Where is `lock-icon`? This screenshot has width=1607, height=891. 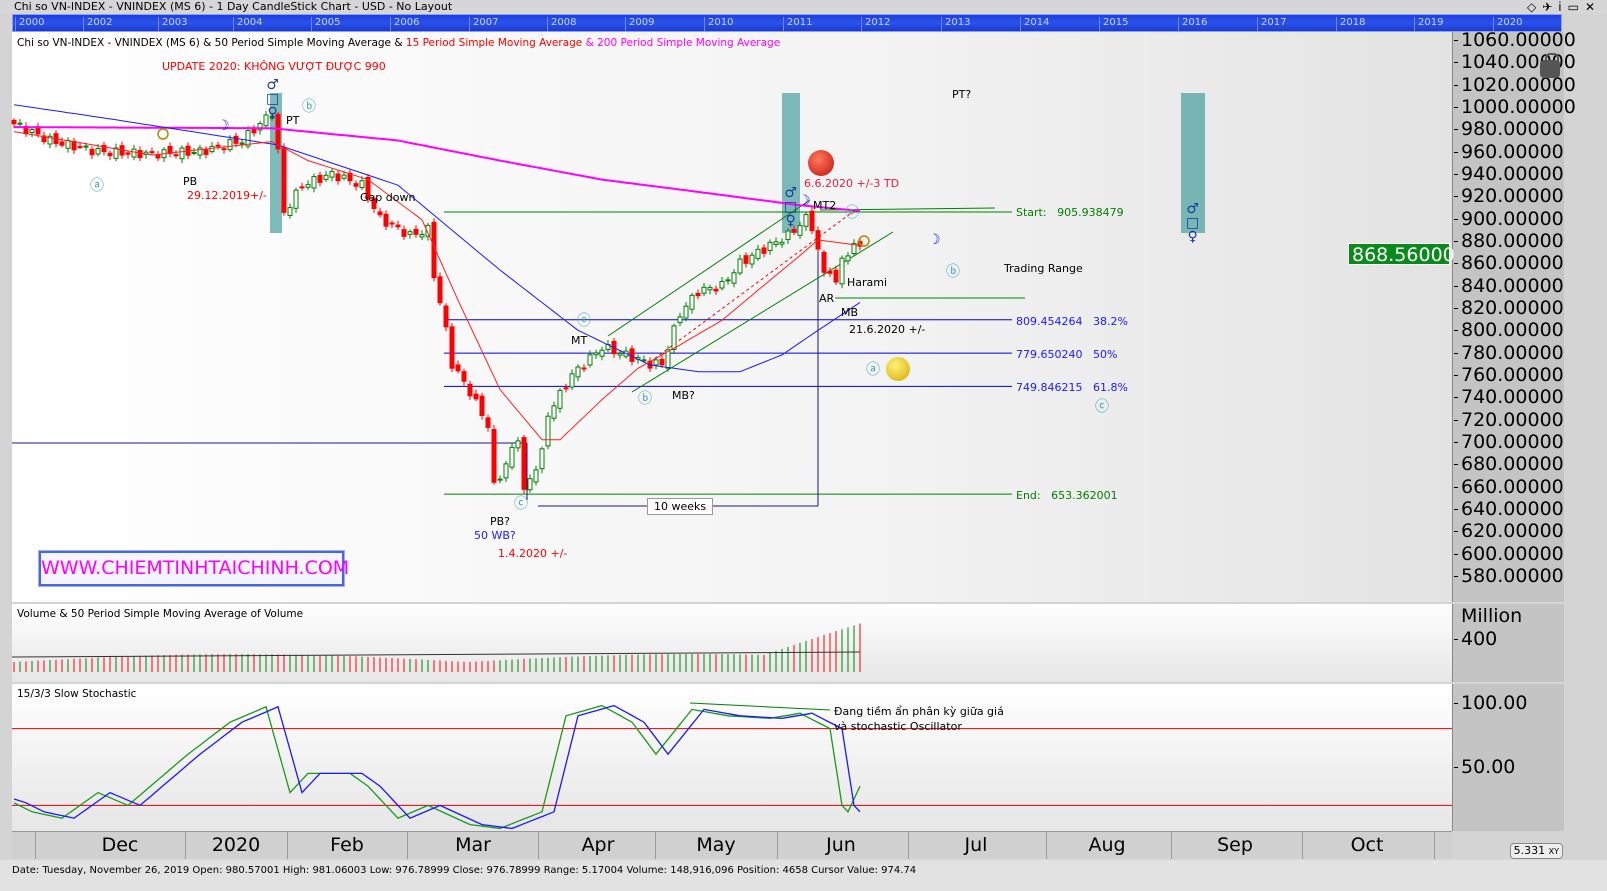 lock-icon is located at coordinates (1550, 65).